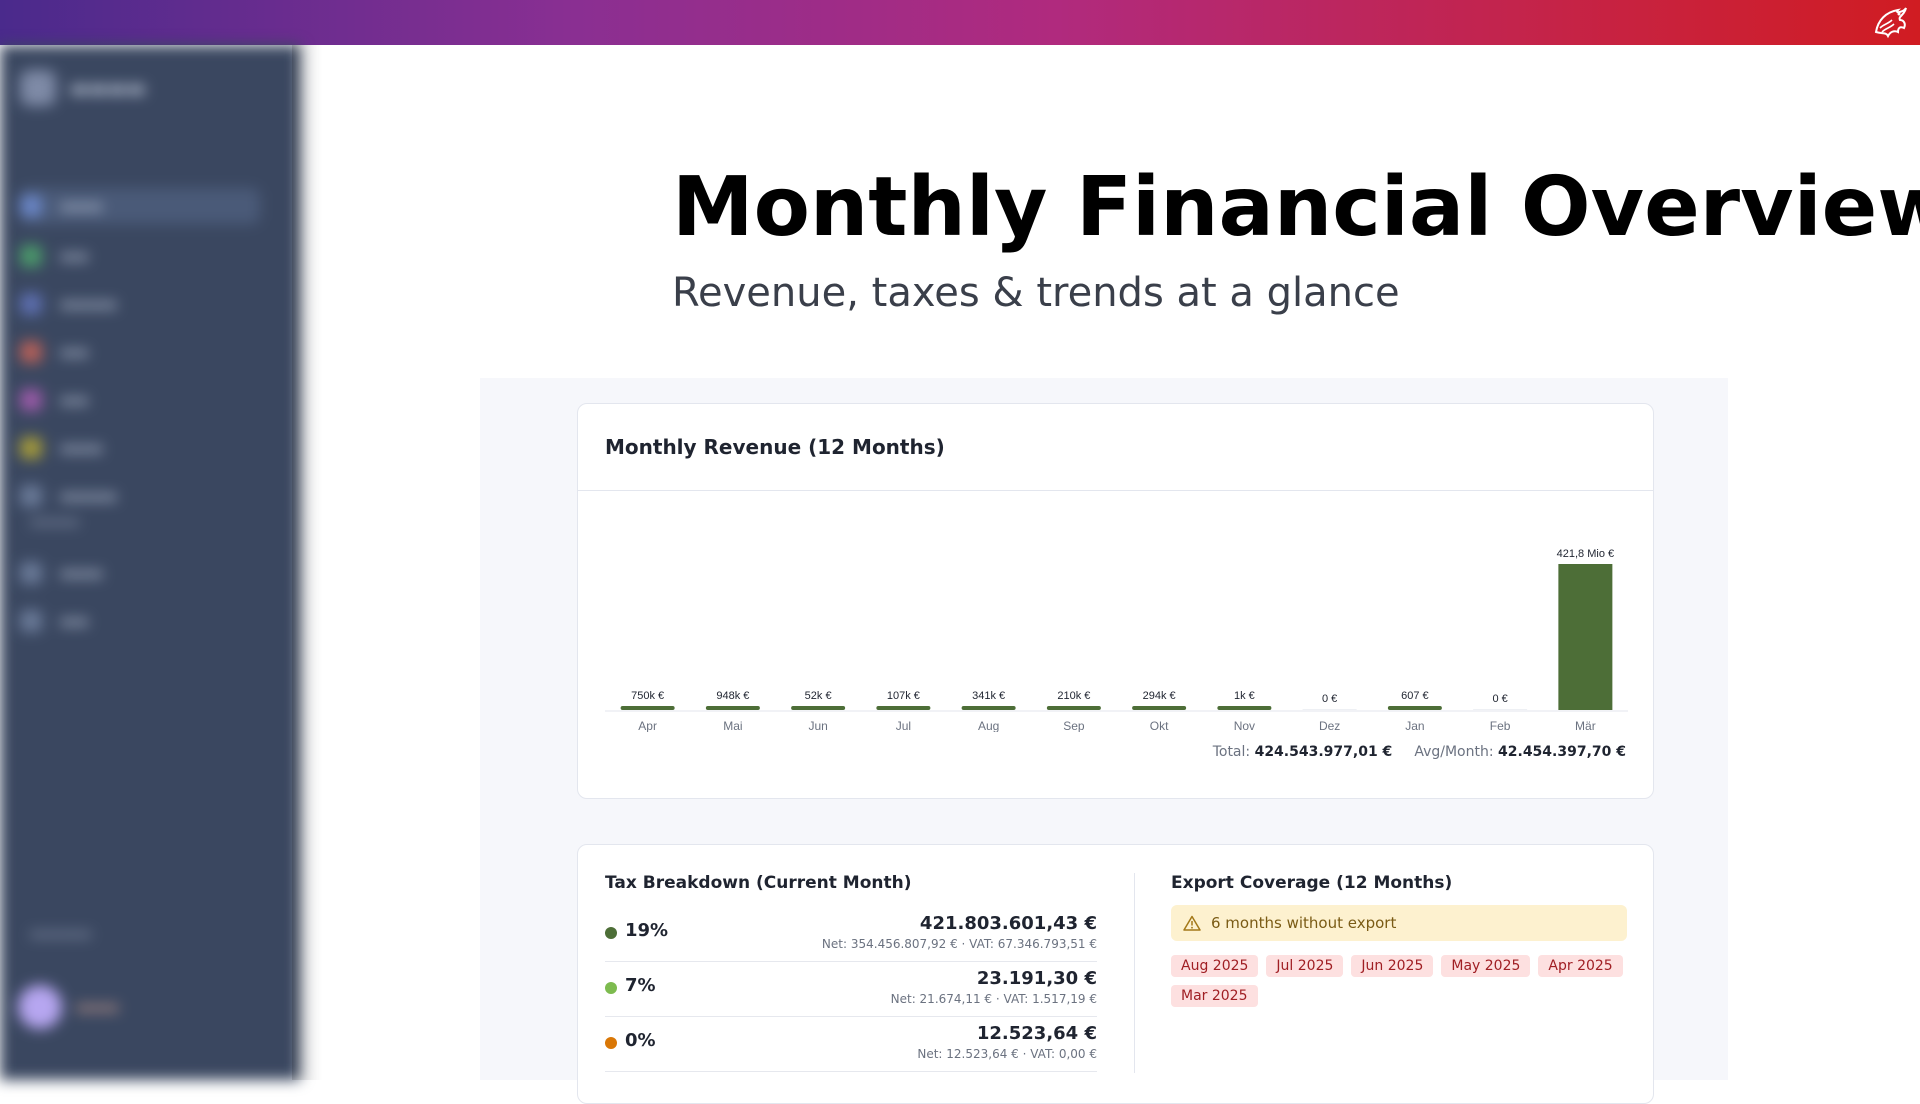 This screenshot has height=1104, width=1920. I want to click on document-icon, so click(31, 304).